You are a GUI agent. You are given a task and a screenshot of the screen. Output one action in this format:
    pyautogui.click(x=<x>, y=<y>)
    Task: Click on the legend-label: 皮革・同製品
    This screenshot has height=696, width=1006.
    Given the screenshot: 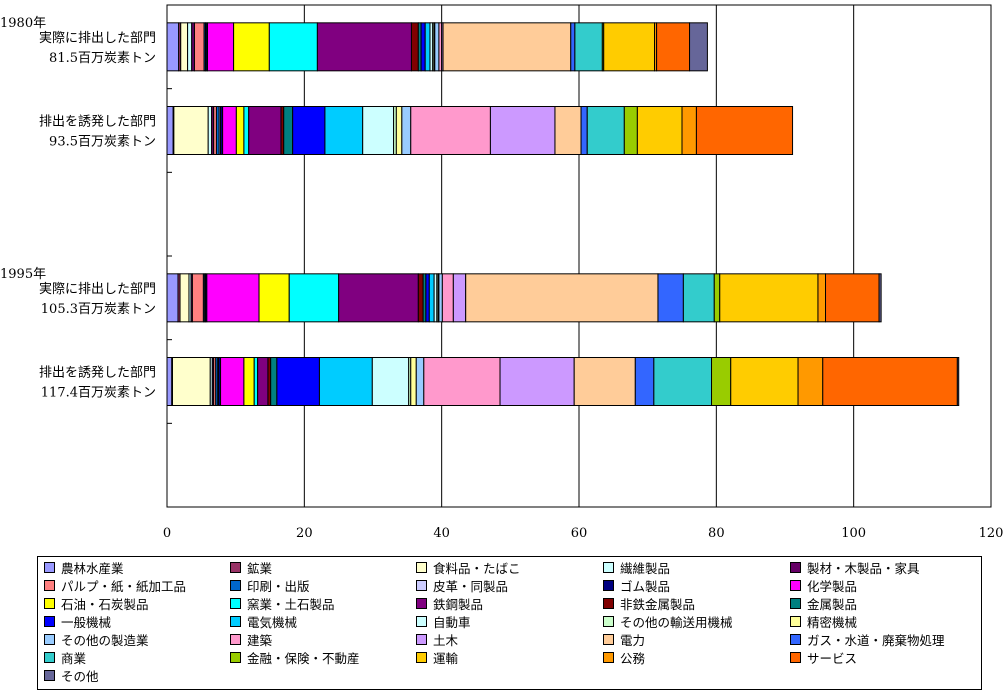 What is the action you would take?
    pyautogui.click(x=471, y=586)
    